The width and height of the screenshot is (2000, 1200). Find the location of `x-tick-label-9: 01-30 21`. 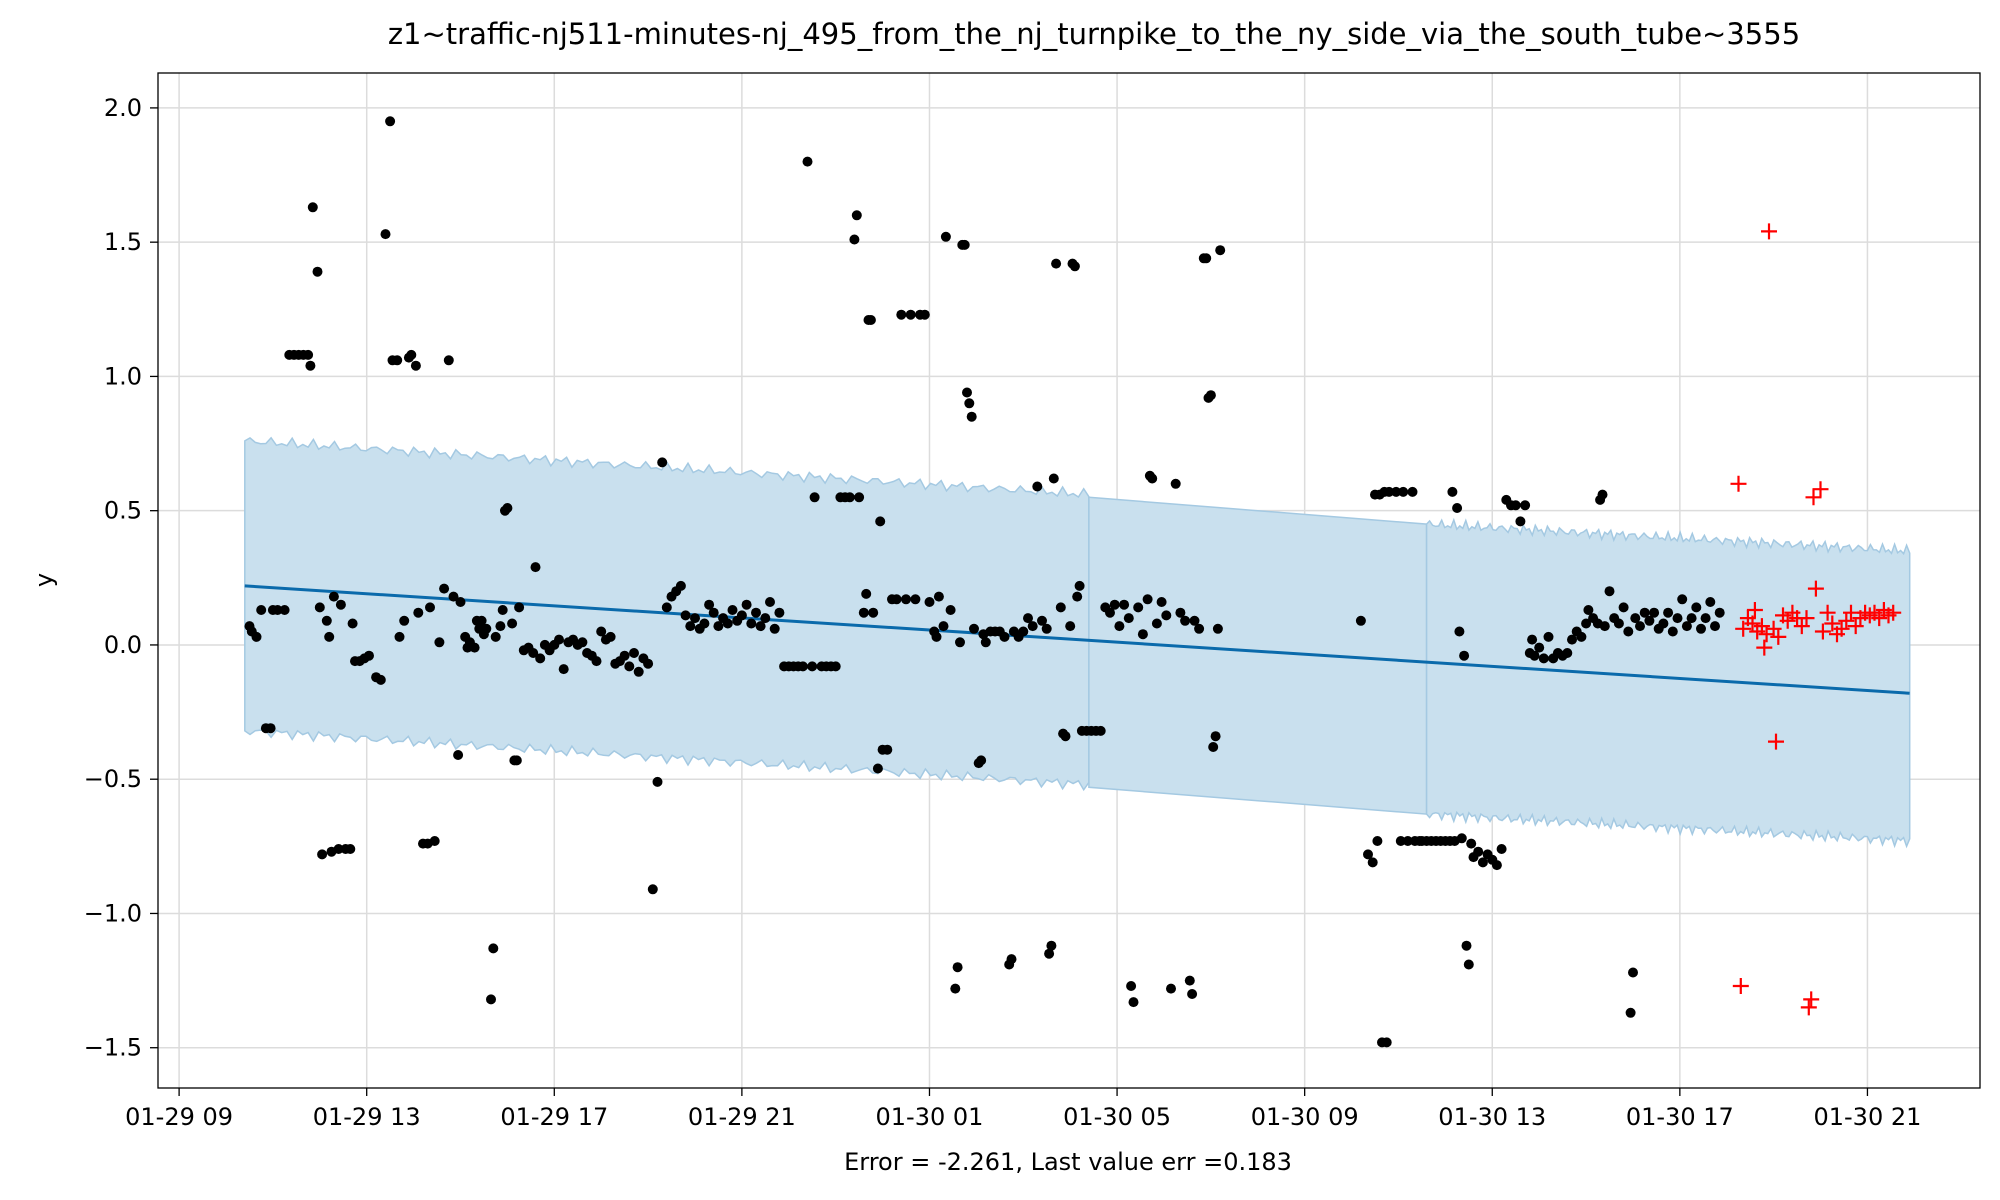

x-tick-label-9: 01-30 21 is located at coordinates (1867, 1117).